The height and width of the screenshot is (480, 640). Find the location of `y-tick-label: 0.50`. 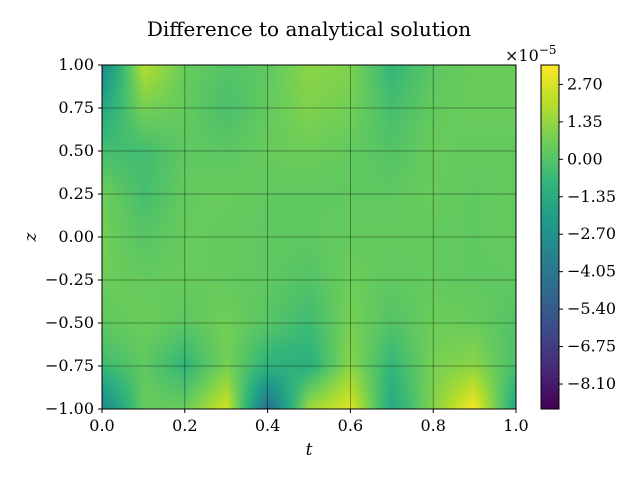

y-tick-label: 0.50 is located at coordinates (76, 150).